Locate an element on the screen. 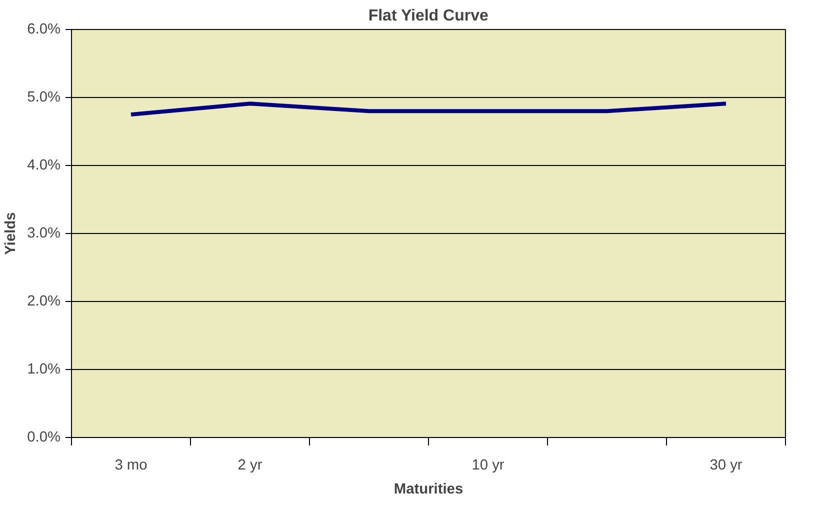 The width and height of the screenshot is (817, 508). x-axis-title: Maturities is located at coordinates (429, 490).